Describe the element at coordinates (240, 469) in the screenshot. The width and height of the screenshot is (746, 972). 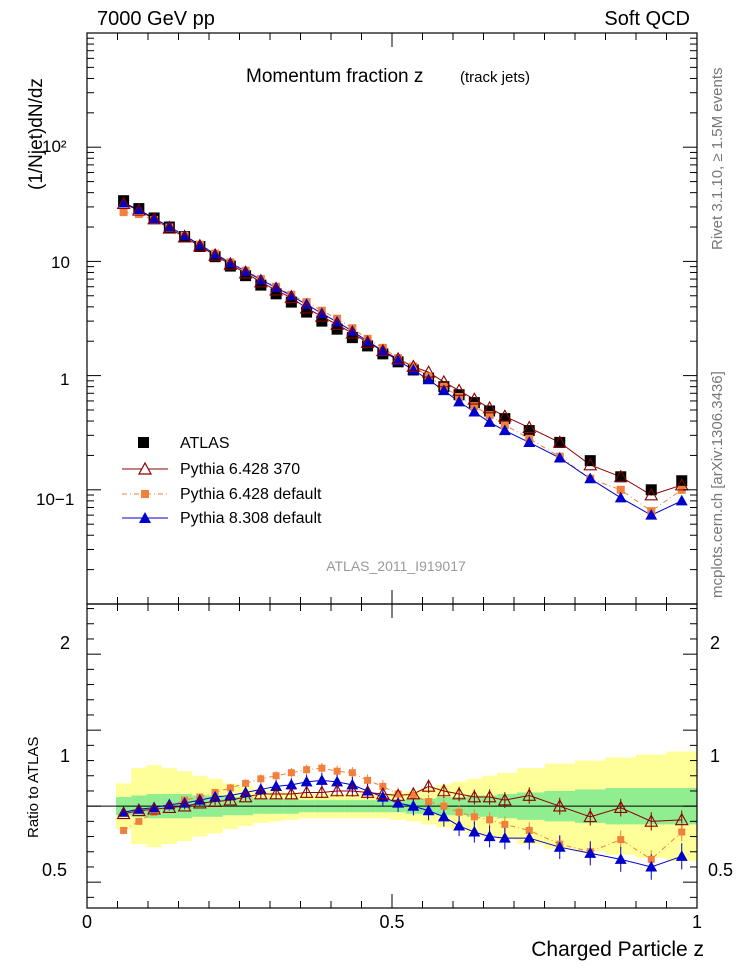
I see `legend-label-p6-370: Pythia 6.428 370` at that location.